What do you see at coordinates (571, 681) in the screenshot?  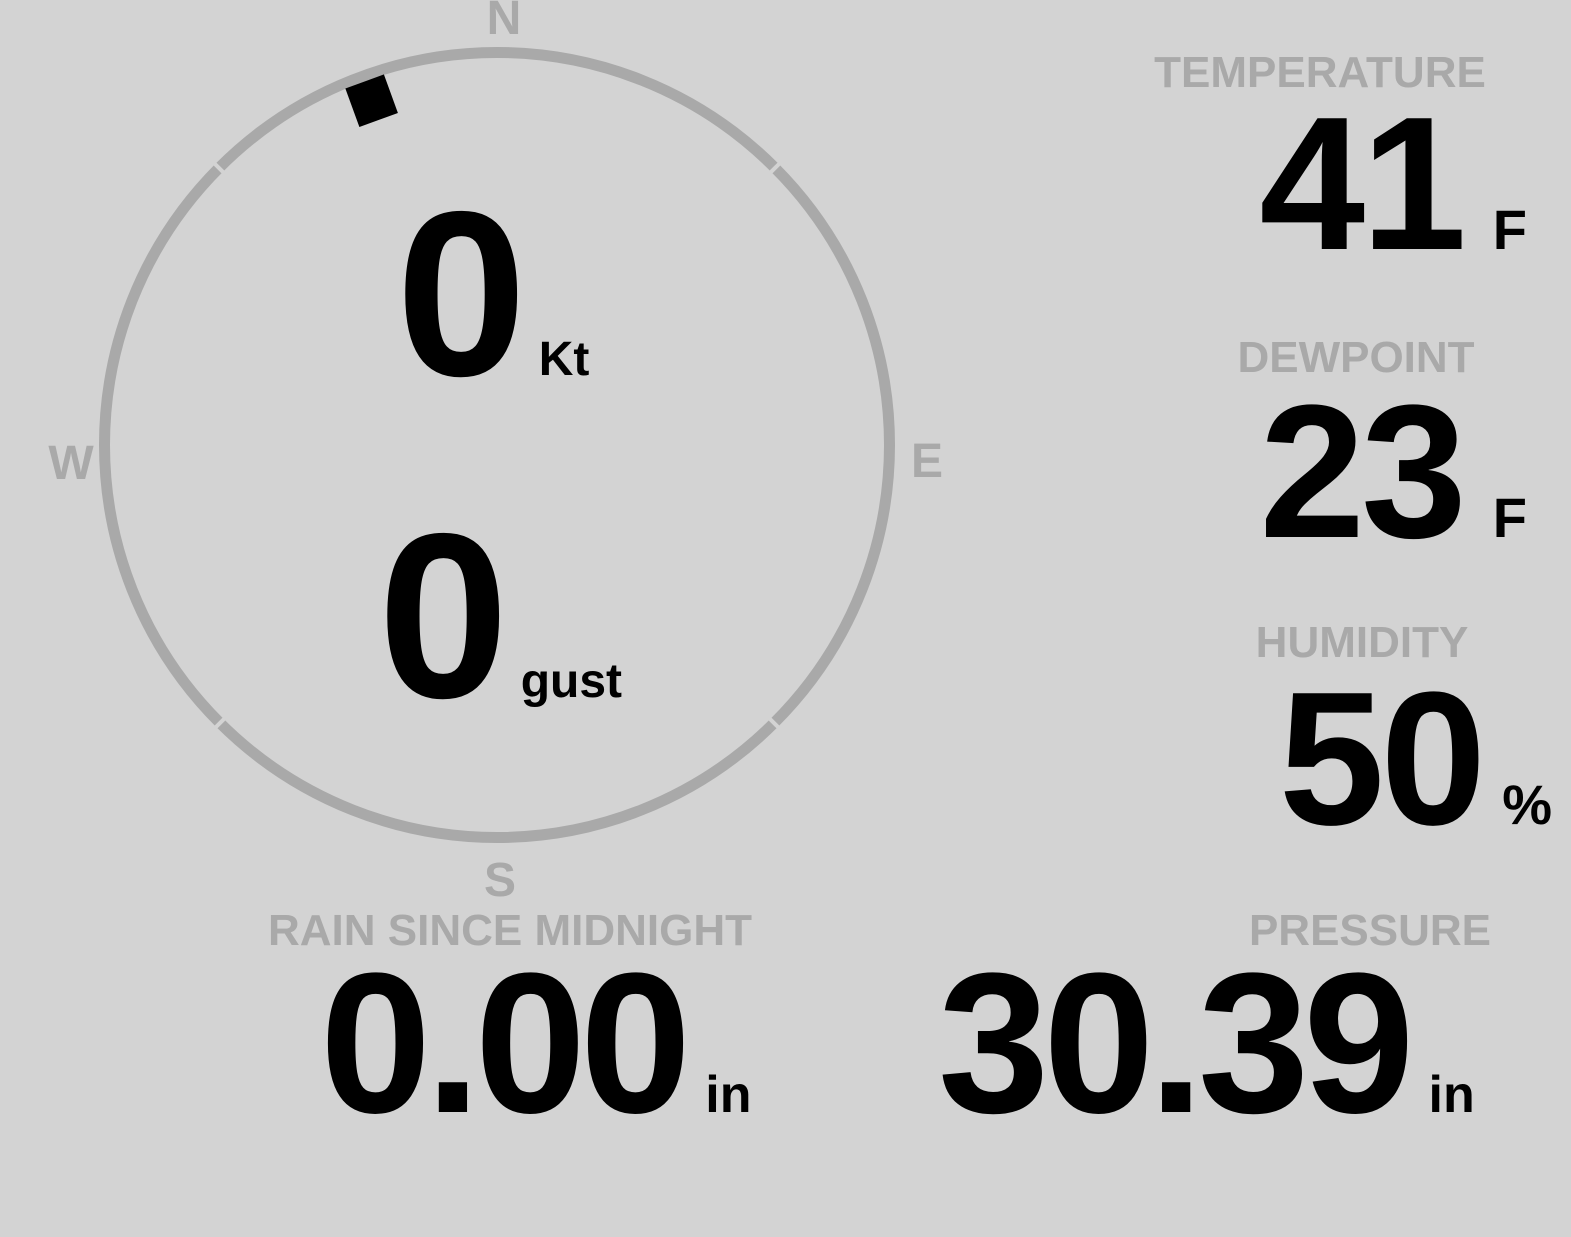 I see `wind-gust-unit: gust` at bounding box center [571, 681].